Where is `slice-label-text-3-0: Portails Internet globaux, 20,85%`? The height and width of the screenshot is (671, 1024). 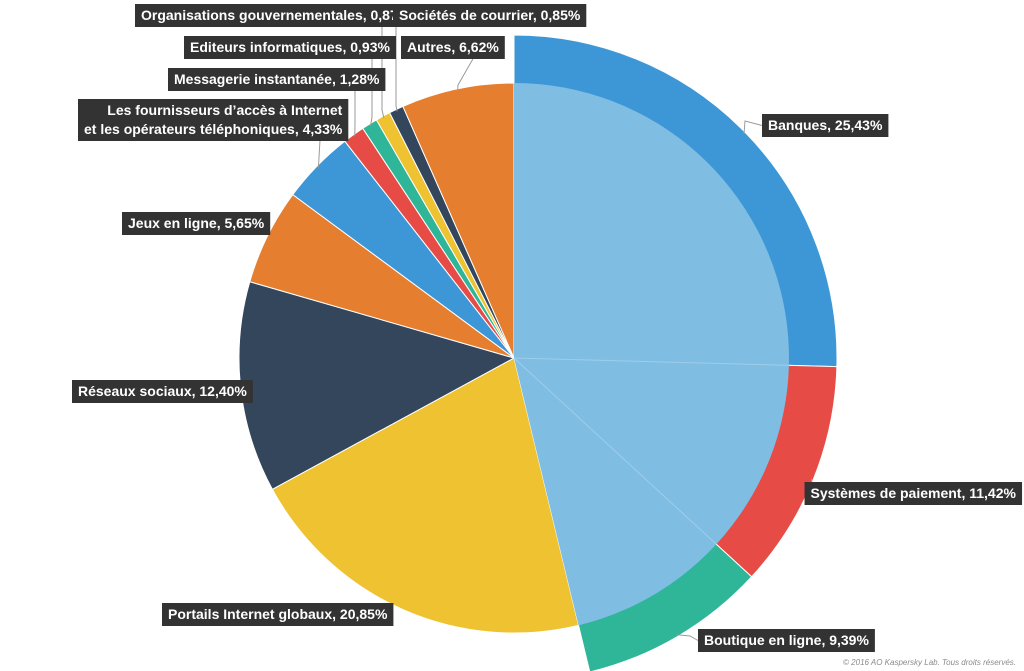
slice-label-text-3-0: Portails Internet globaux, 20,85% is located at coordinates (278, 614).